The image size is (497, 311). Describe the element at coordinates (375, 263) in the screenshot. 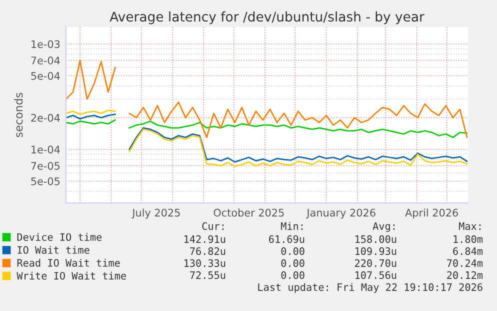

I see `text: 220.70u` at that location.